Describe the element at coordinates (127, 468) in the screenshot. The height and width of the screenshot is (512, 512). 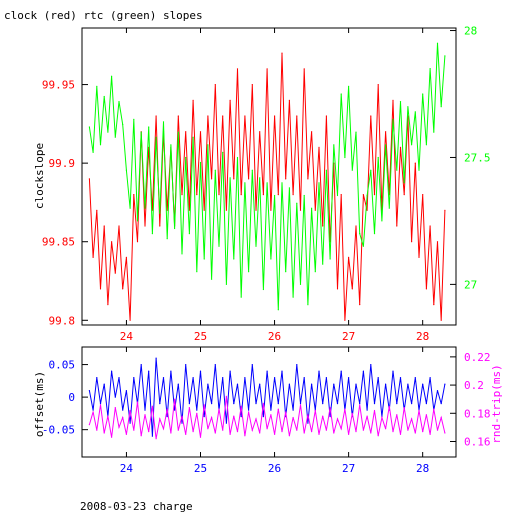
I see `bottom-x-tick-label: 24` at that location.